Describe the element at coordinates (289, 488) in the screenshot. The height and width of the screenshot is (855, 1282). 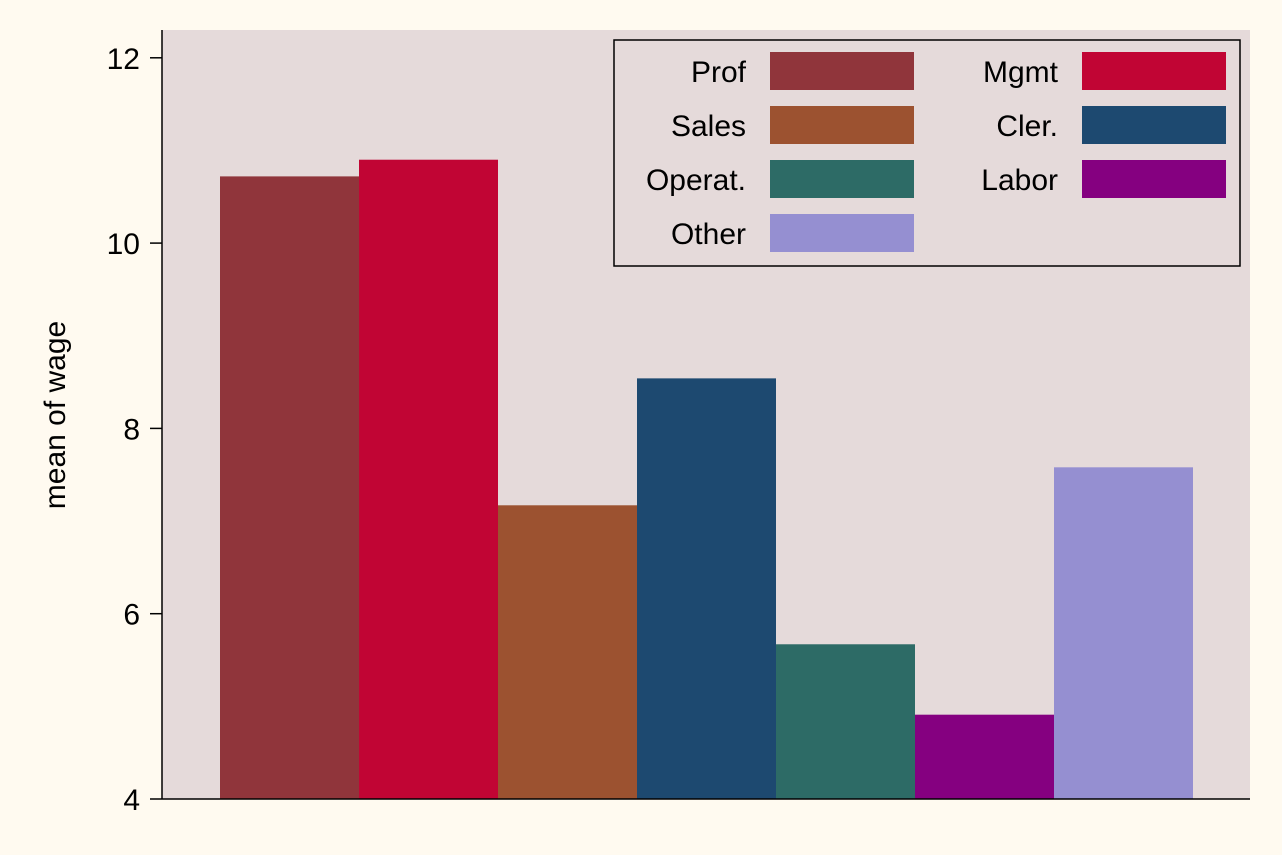
I see `bar-prof` at that location.